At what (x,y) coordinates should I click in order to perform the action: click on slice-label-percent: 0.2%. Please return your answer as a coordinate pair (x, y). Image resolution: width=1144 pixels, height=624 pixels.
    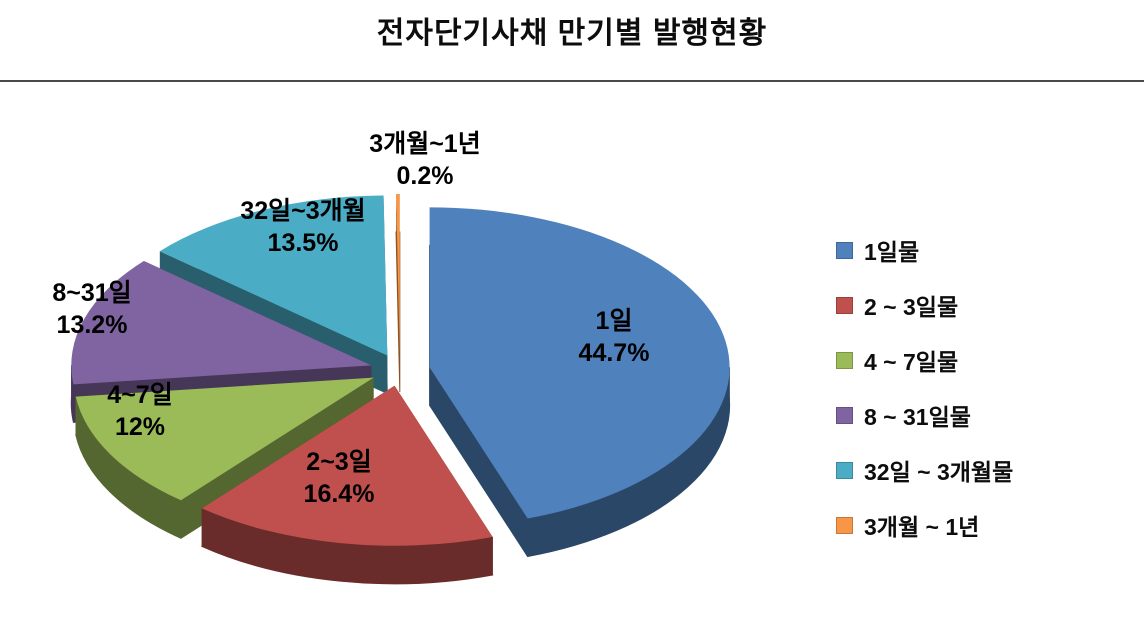
    Looking at the image, I should click on (425, 176).